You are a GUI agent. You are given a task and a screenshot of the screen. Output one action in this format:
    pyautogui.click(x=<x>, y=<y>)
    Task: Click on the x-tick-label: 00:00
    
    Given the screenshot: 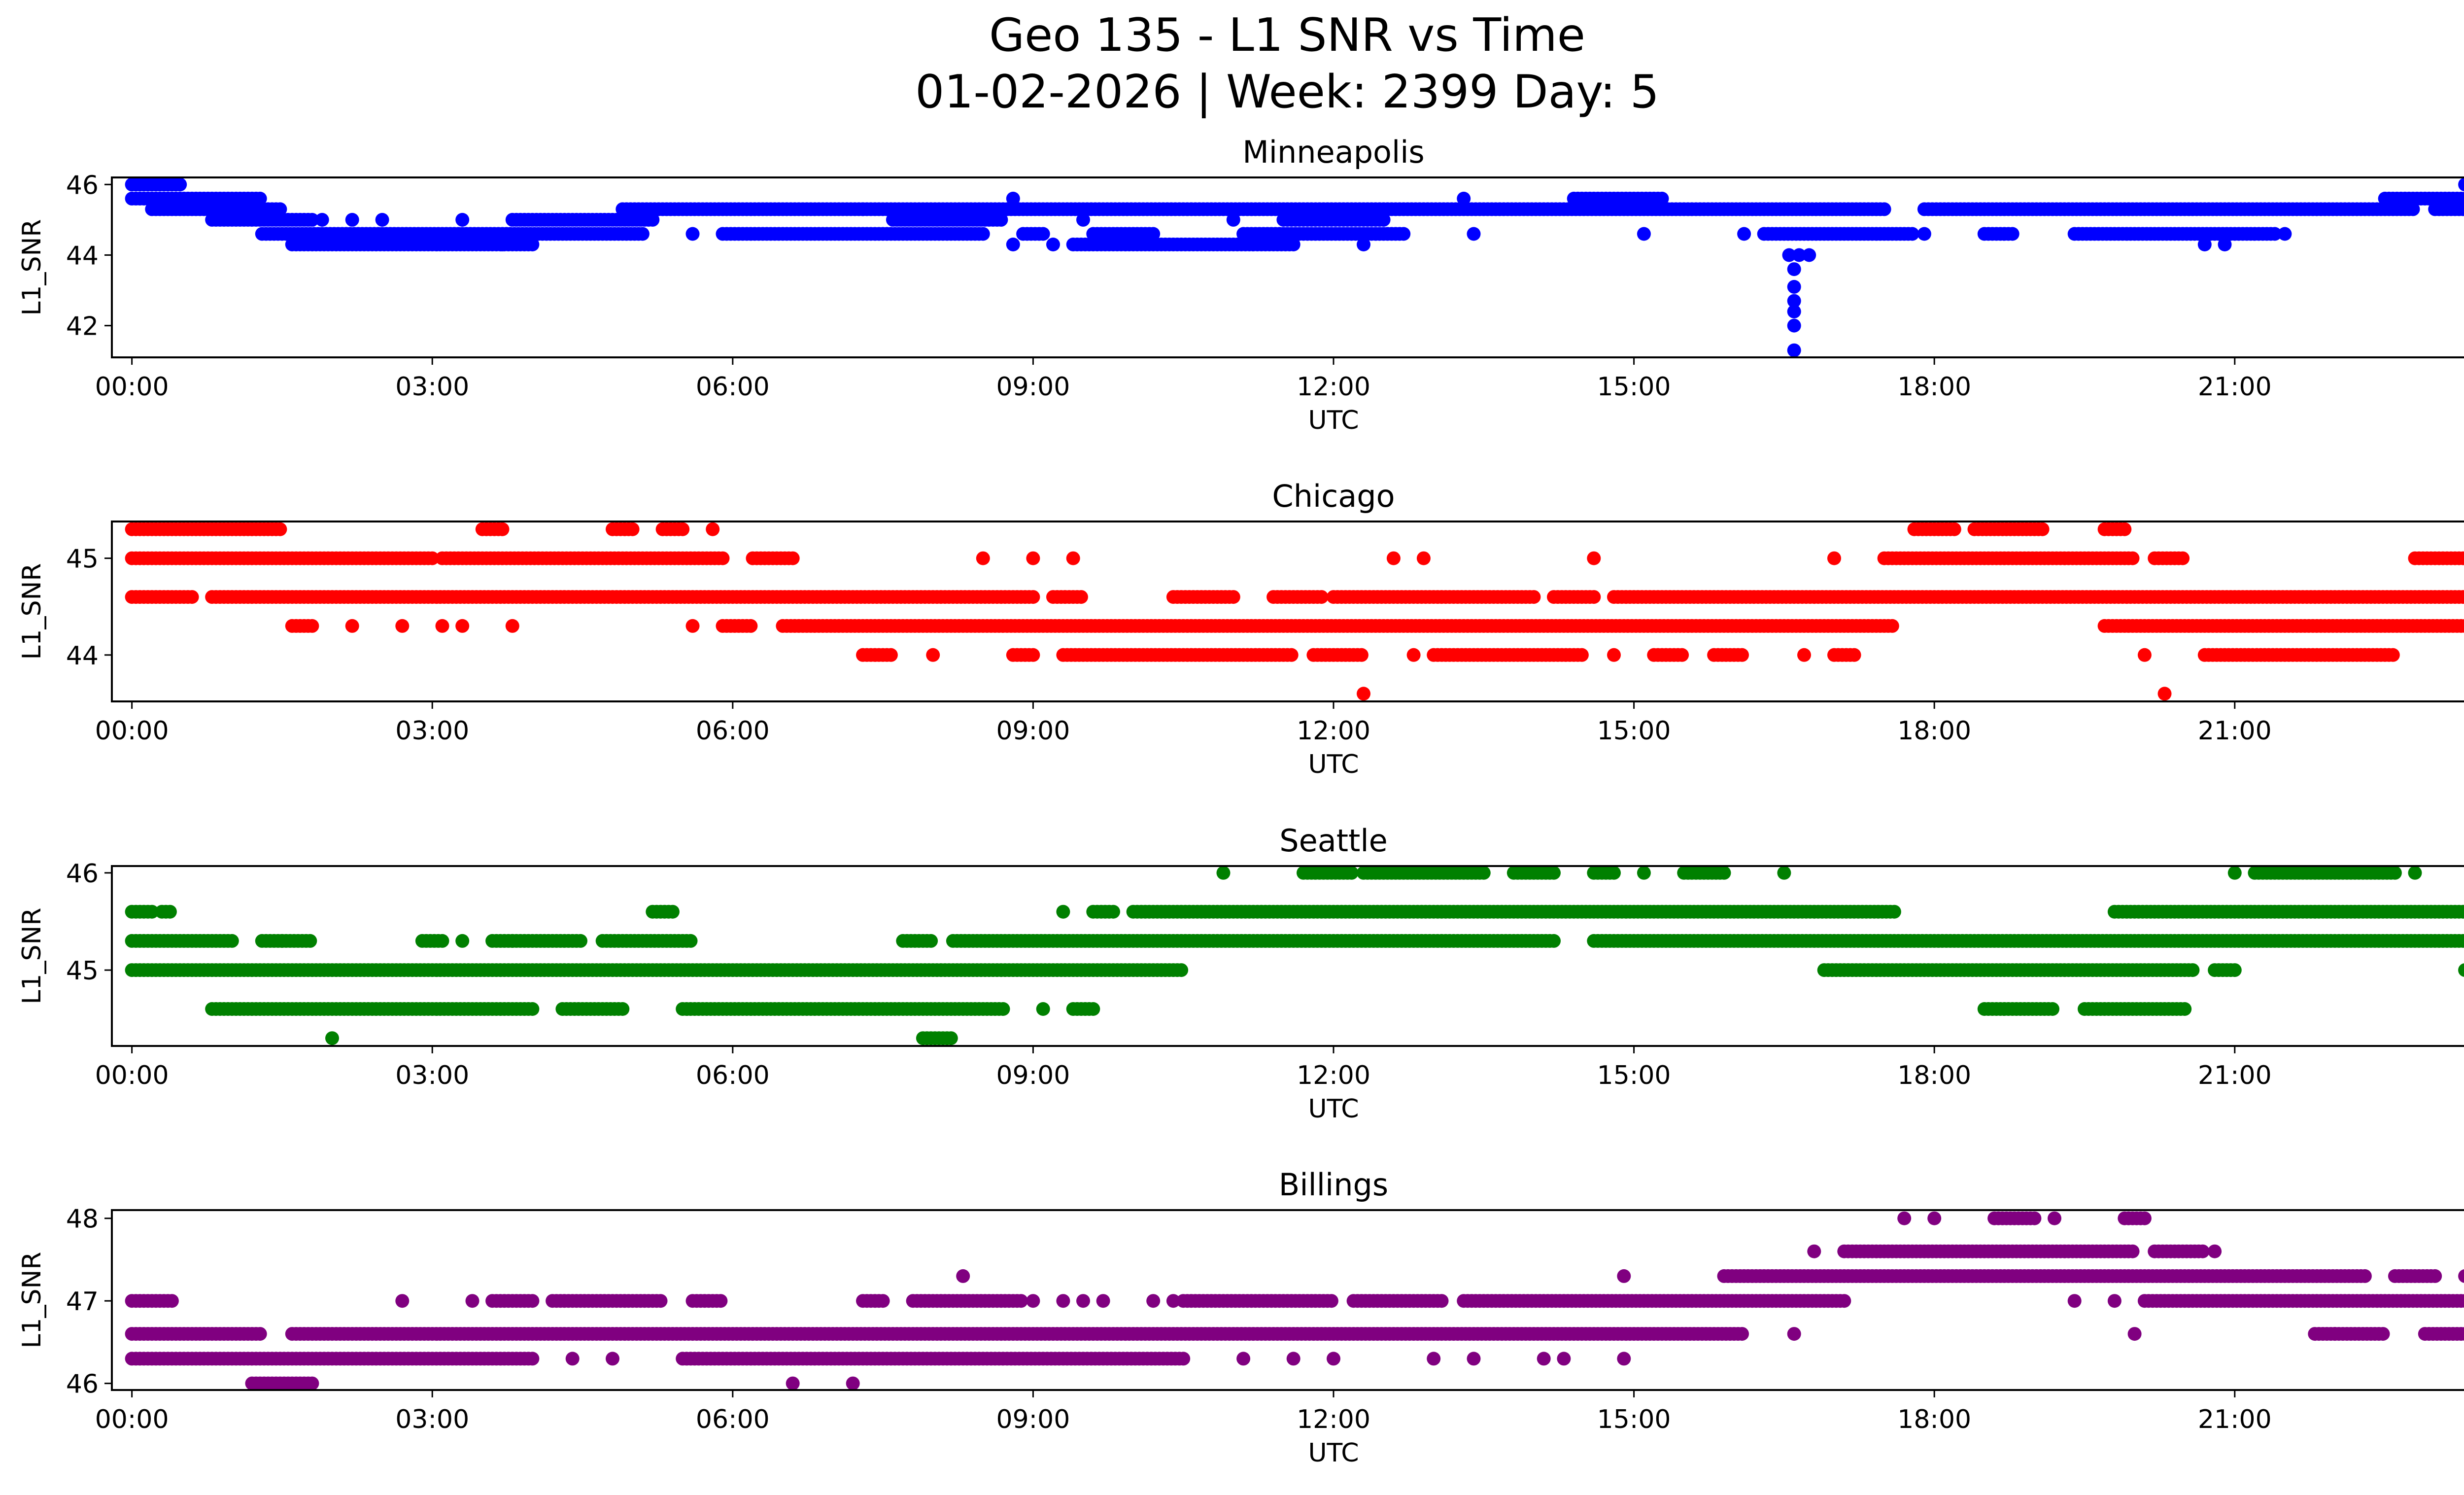 What is the action you would take?
    pyautogui.click(x=132, y=387)
    